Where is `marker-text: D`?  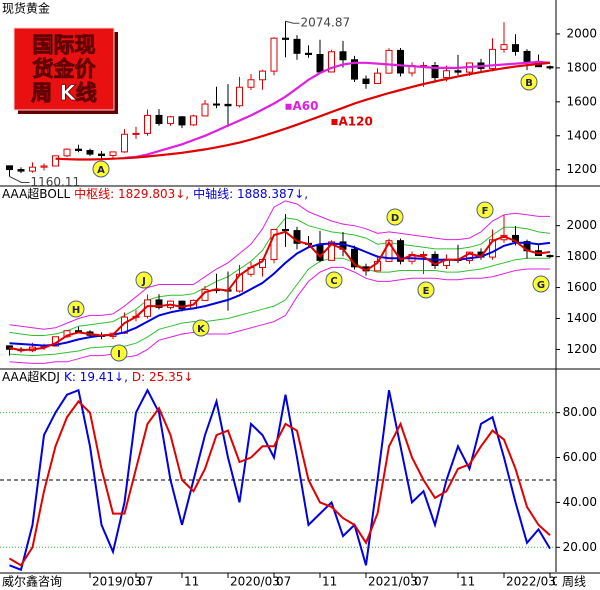 marker-text: D is located at coordinates (395, 218).